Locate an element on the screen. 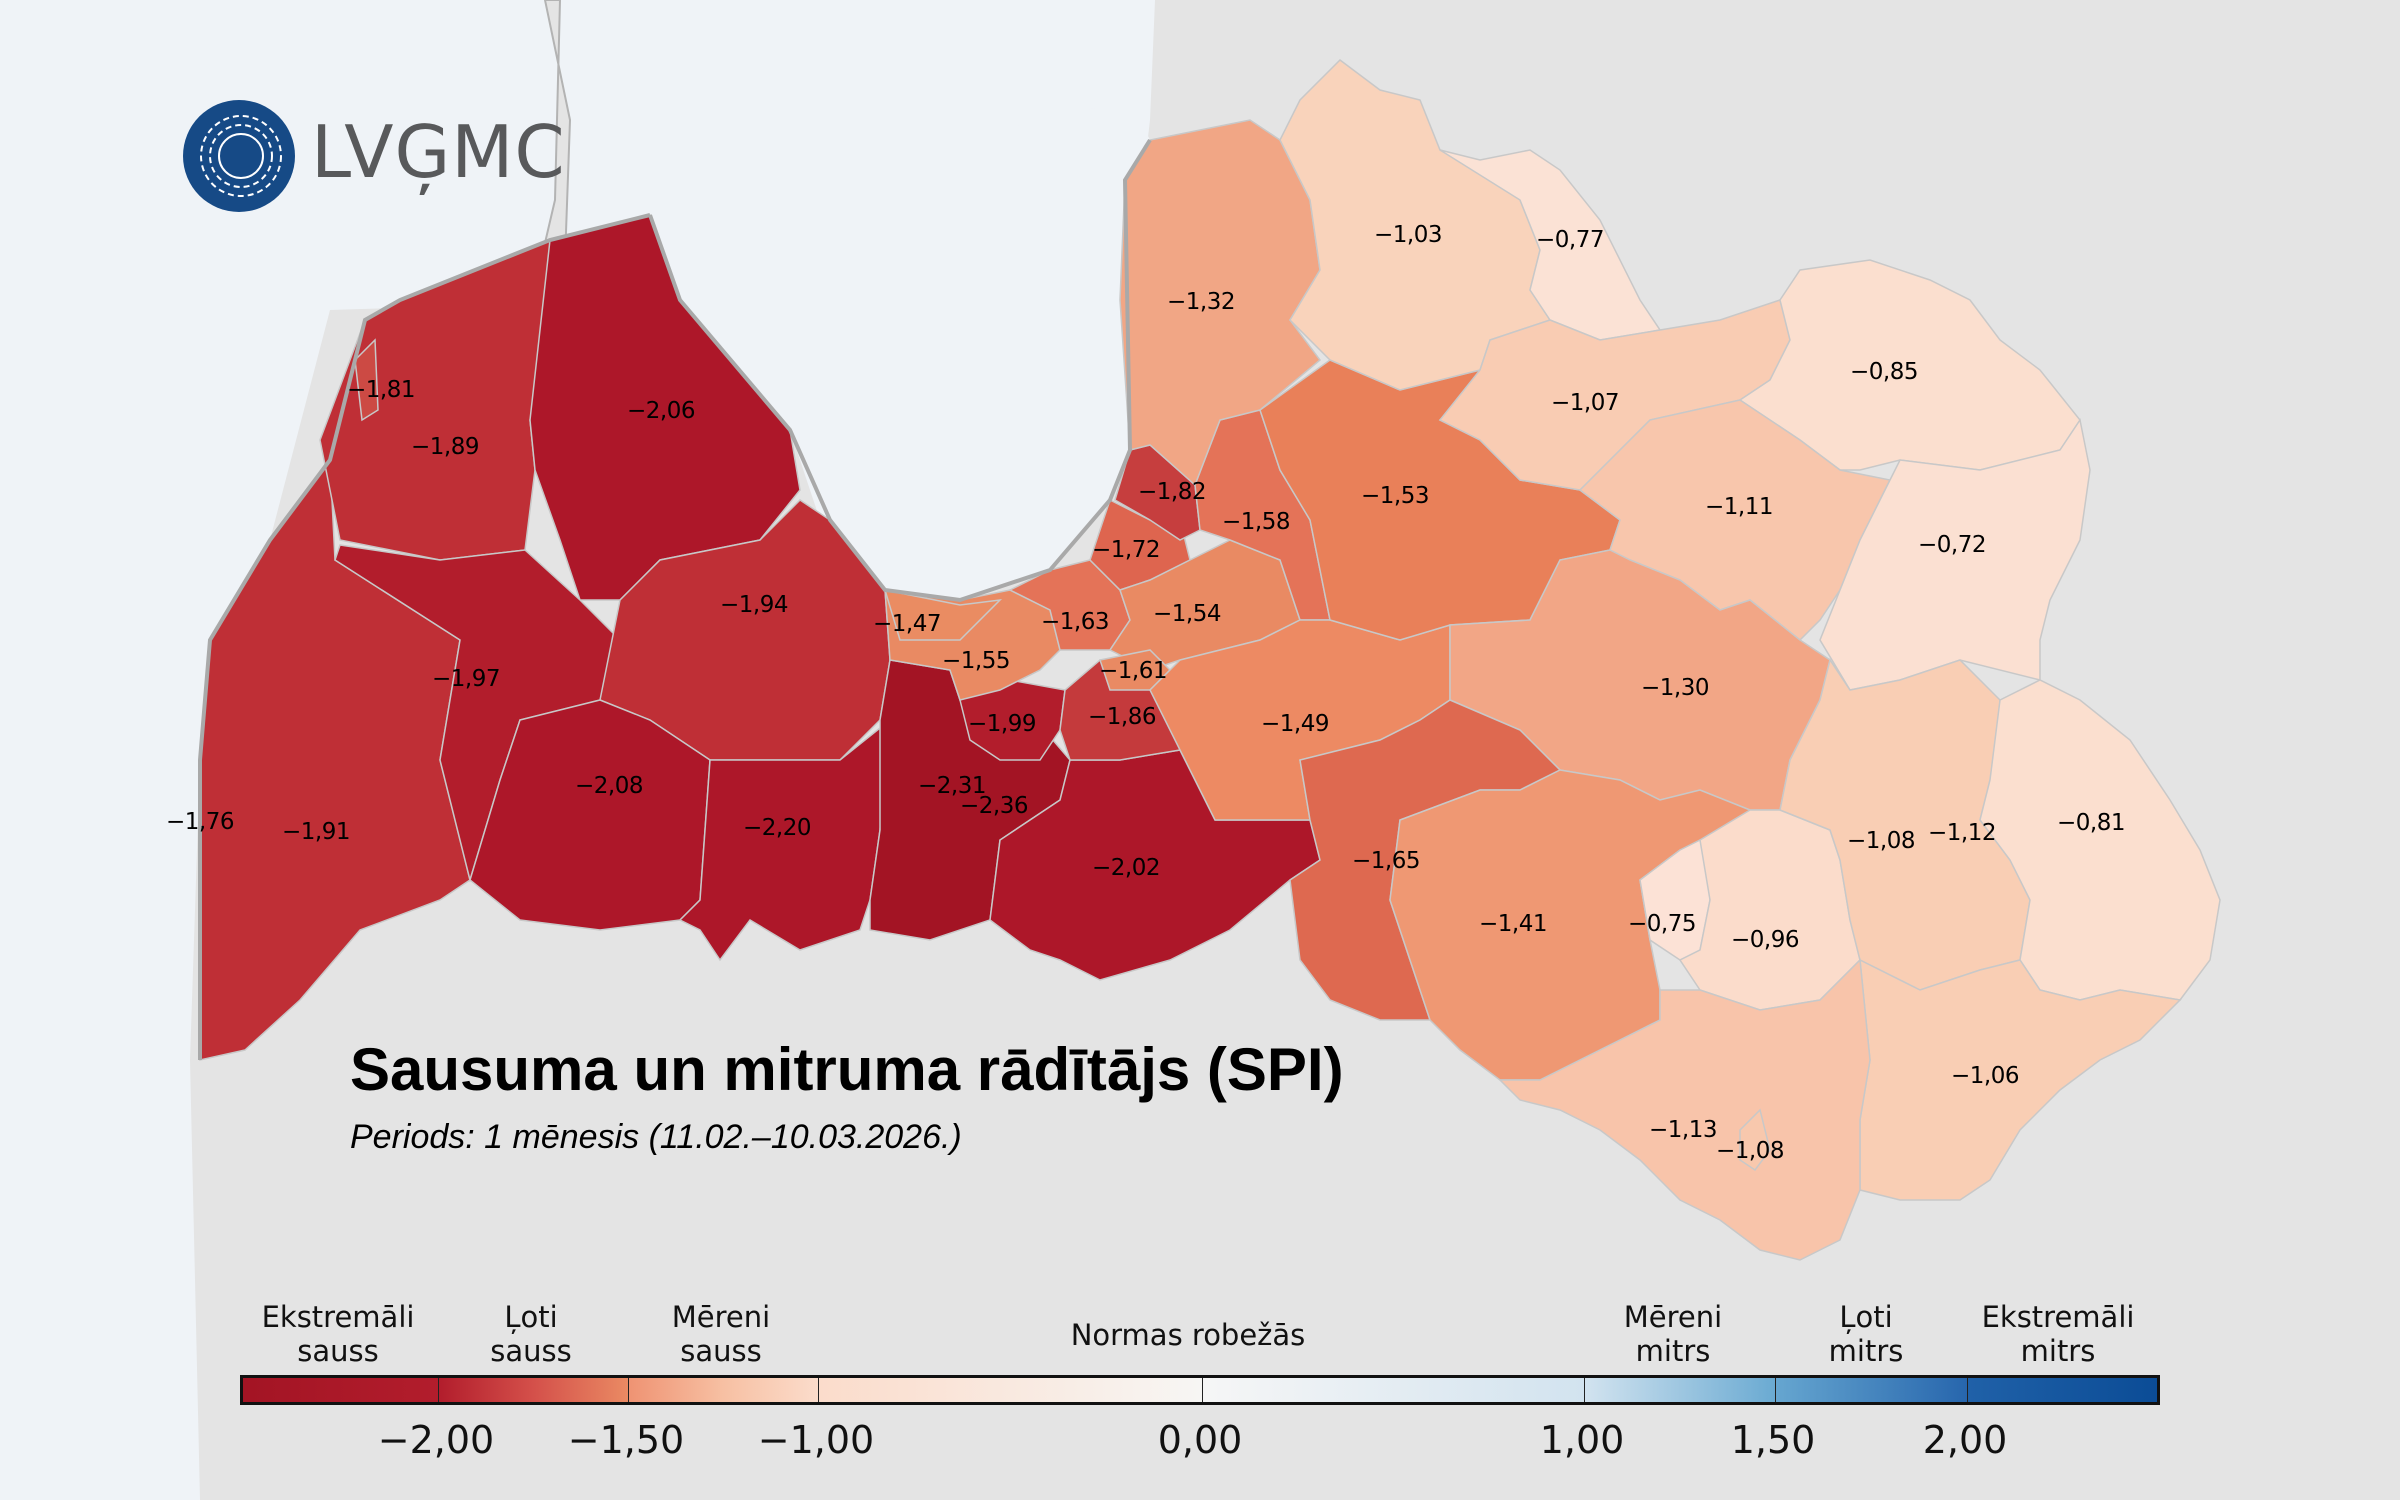 The image size is (2400, 1500). region-value: −2,08 is located at coordinates (609, 786).